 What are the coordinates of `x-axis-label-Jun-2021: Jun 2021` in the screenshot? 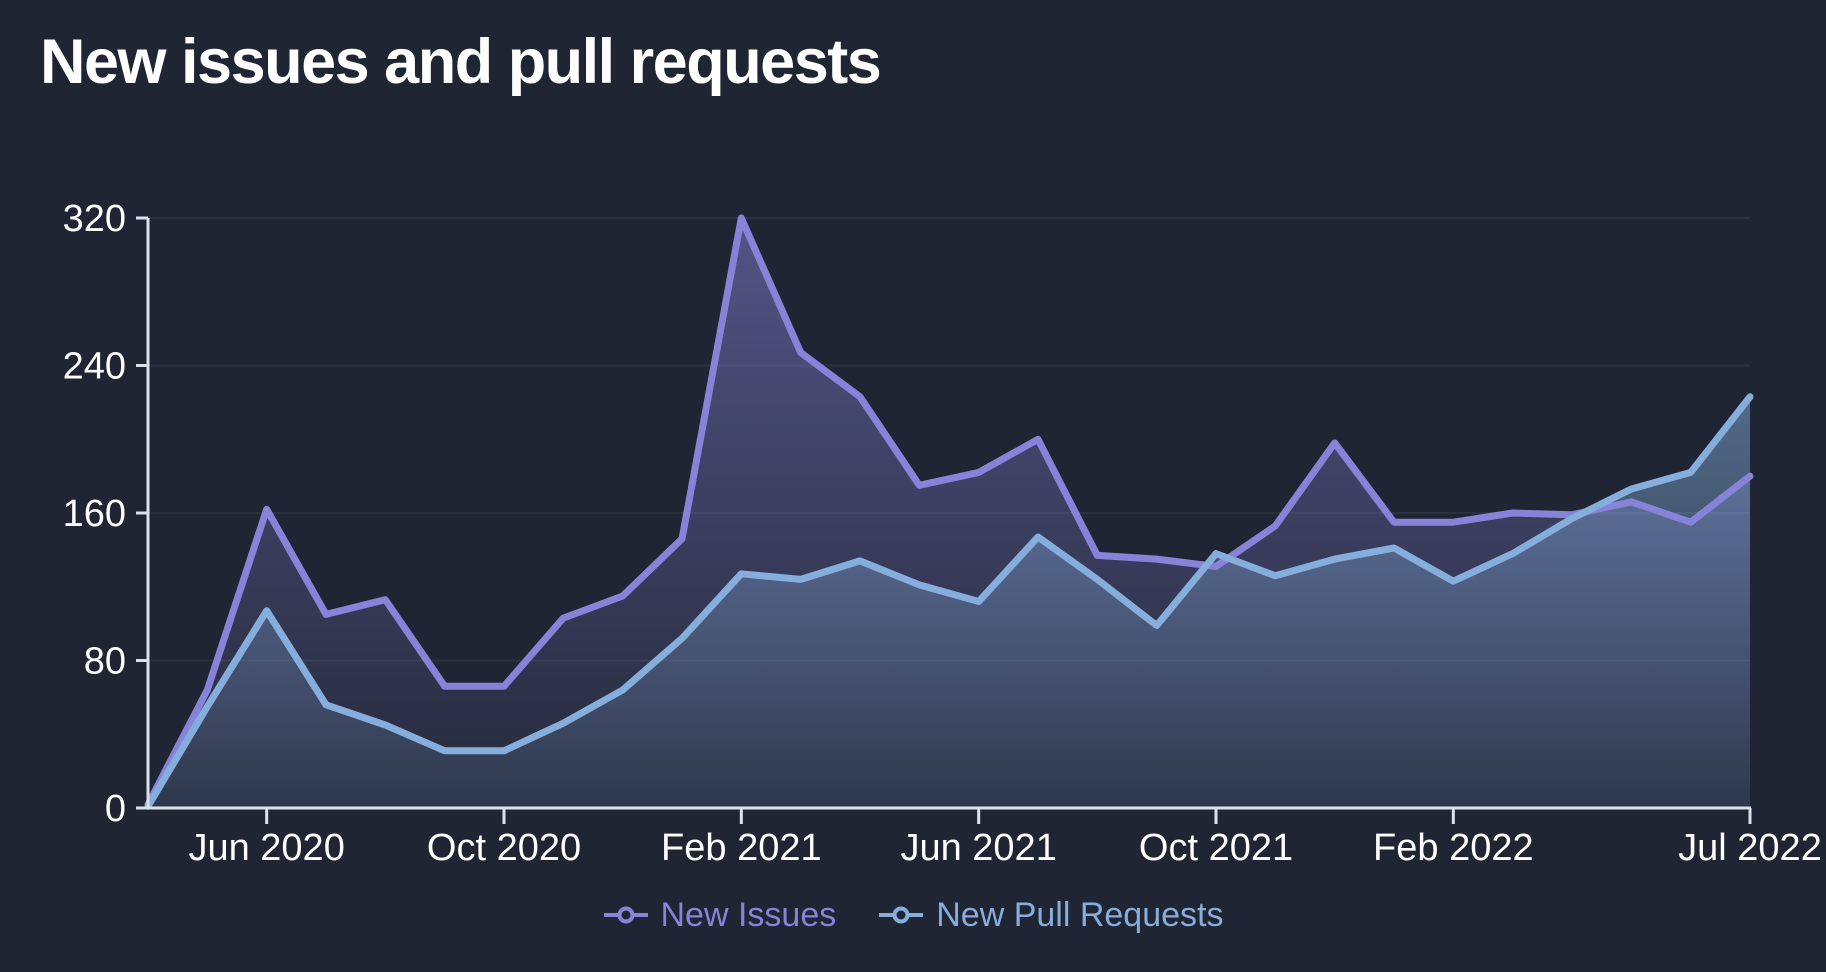 It's located at (978, 848).